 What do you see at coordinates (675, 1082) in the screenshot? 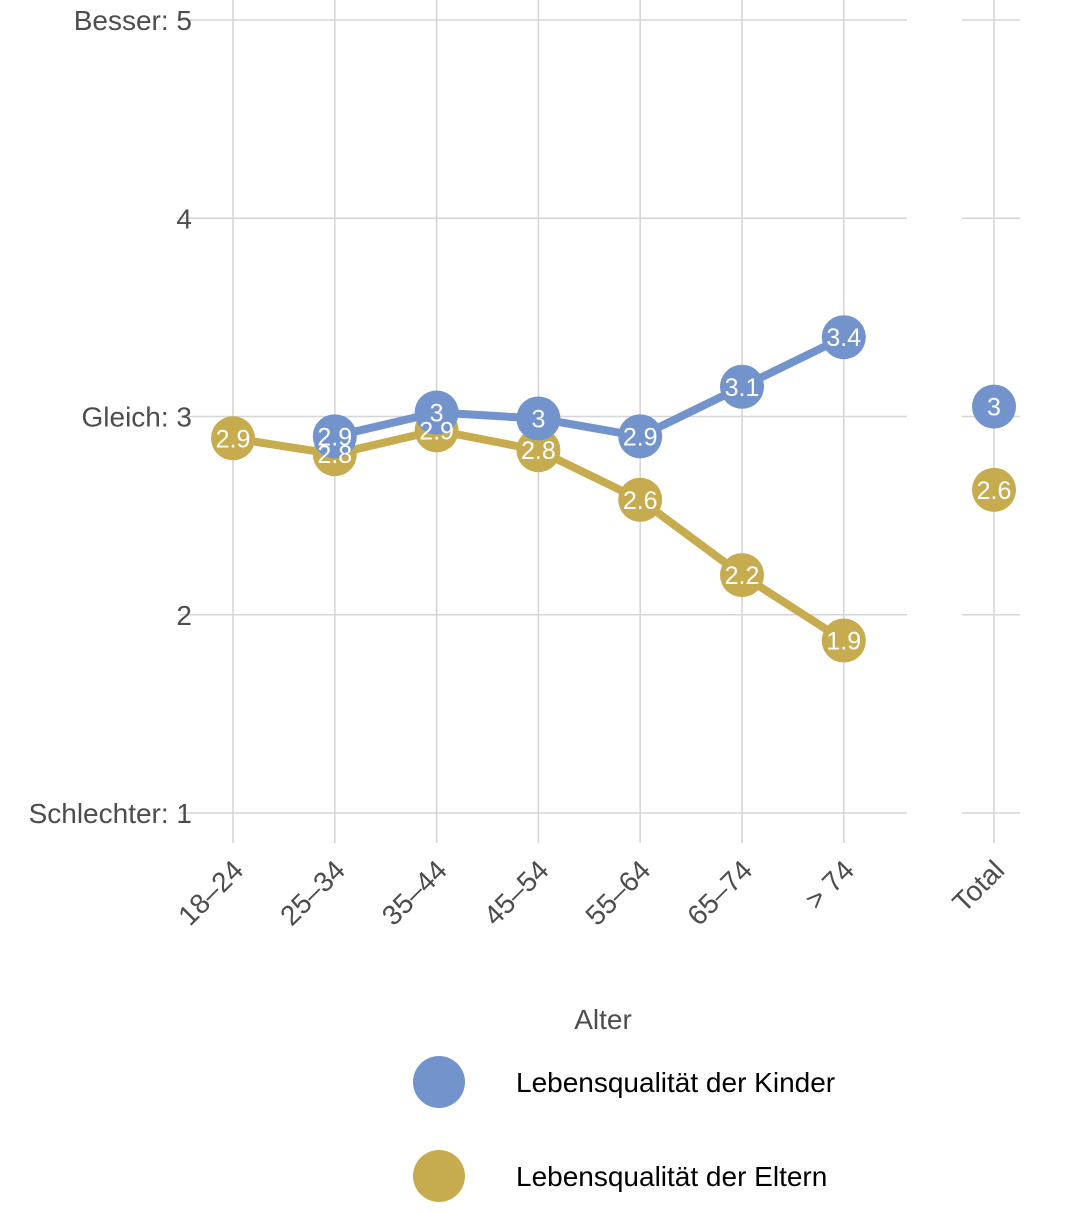
I see `legend-label: Lebensqualität der Kinder` at bounding box center [675, 1082].